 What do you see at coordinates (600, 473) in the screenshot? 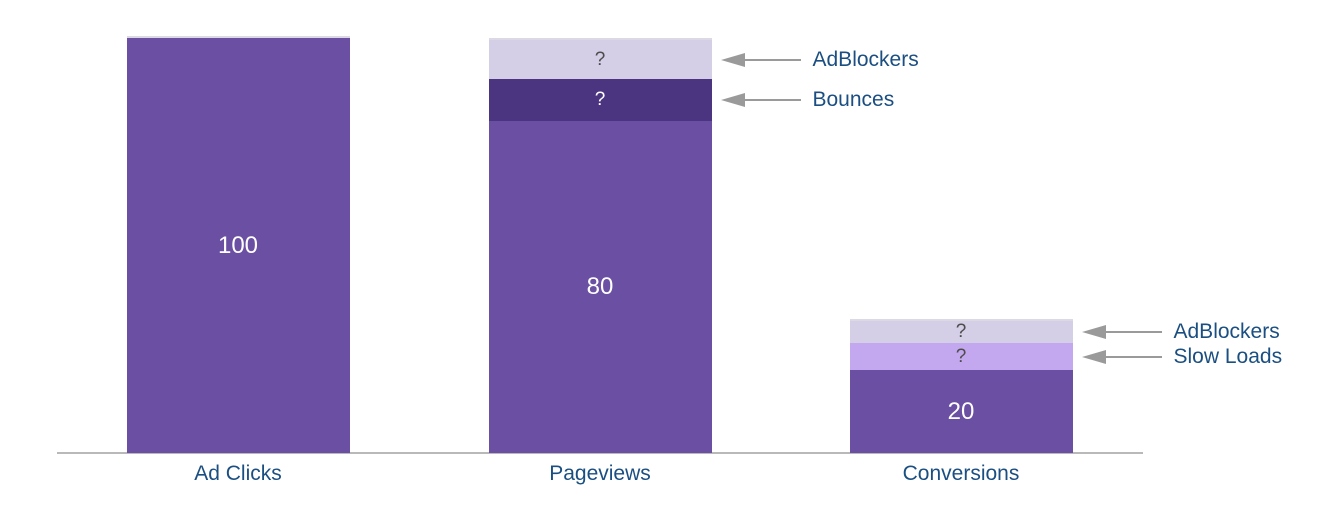
I see `category-label-pageviews: Pageviews` at bounding box center [600, 473].